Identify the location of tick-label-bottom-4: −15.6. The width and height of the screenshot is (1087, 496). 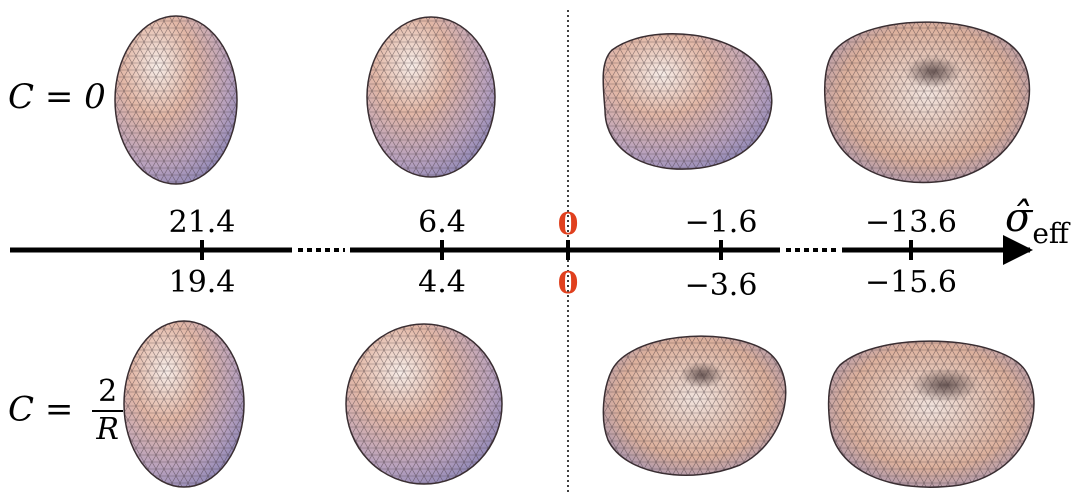
(911, 282).